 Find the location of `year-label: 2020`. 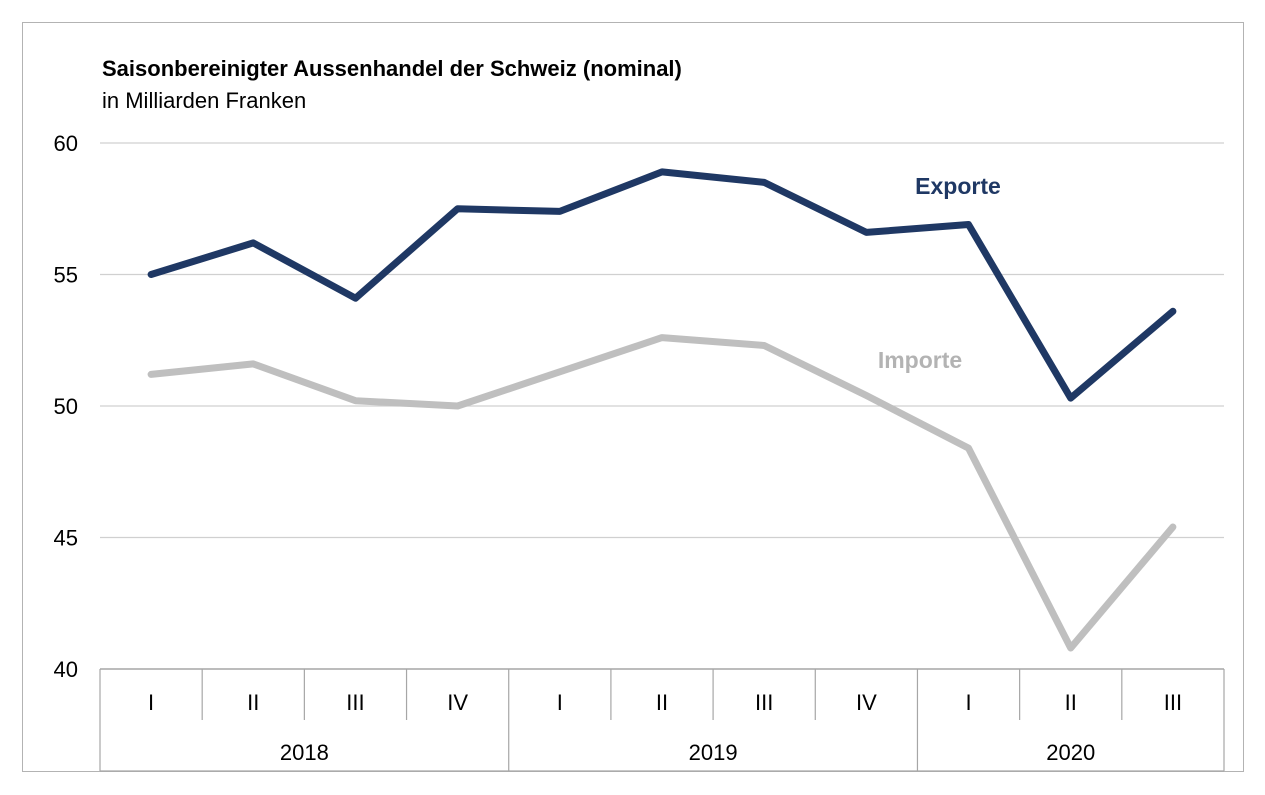

year-label: 2020 is located at coordinates (1070, 752).